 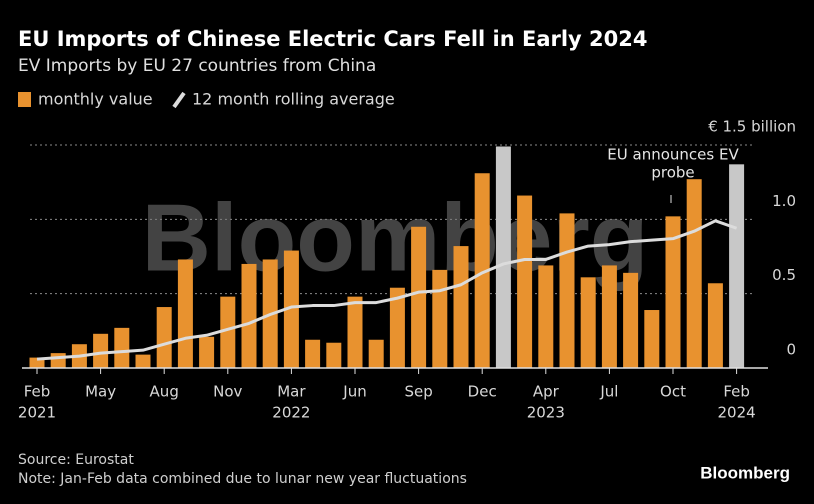 I want to click on source: Source: Eurostat, so click(x=76, y=460).